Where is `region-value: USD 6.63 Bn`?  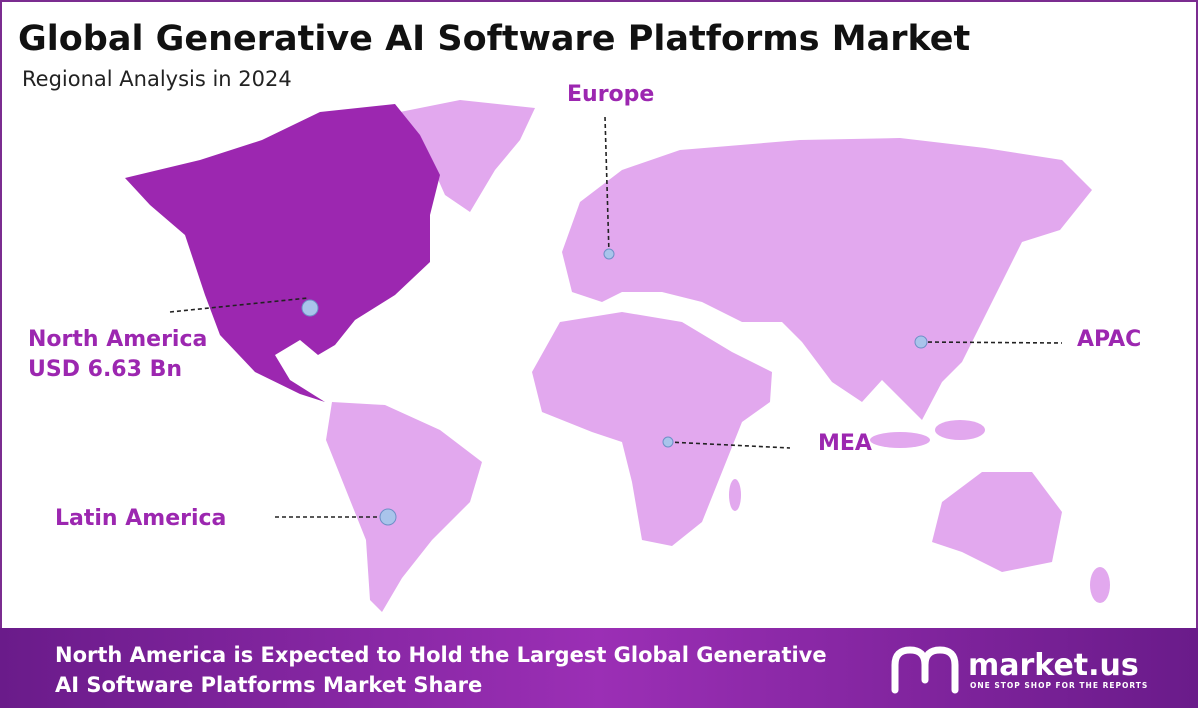 region-value: USD 6.63 Bn is located at coordinates (105, 369).